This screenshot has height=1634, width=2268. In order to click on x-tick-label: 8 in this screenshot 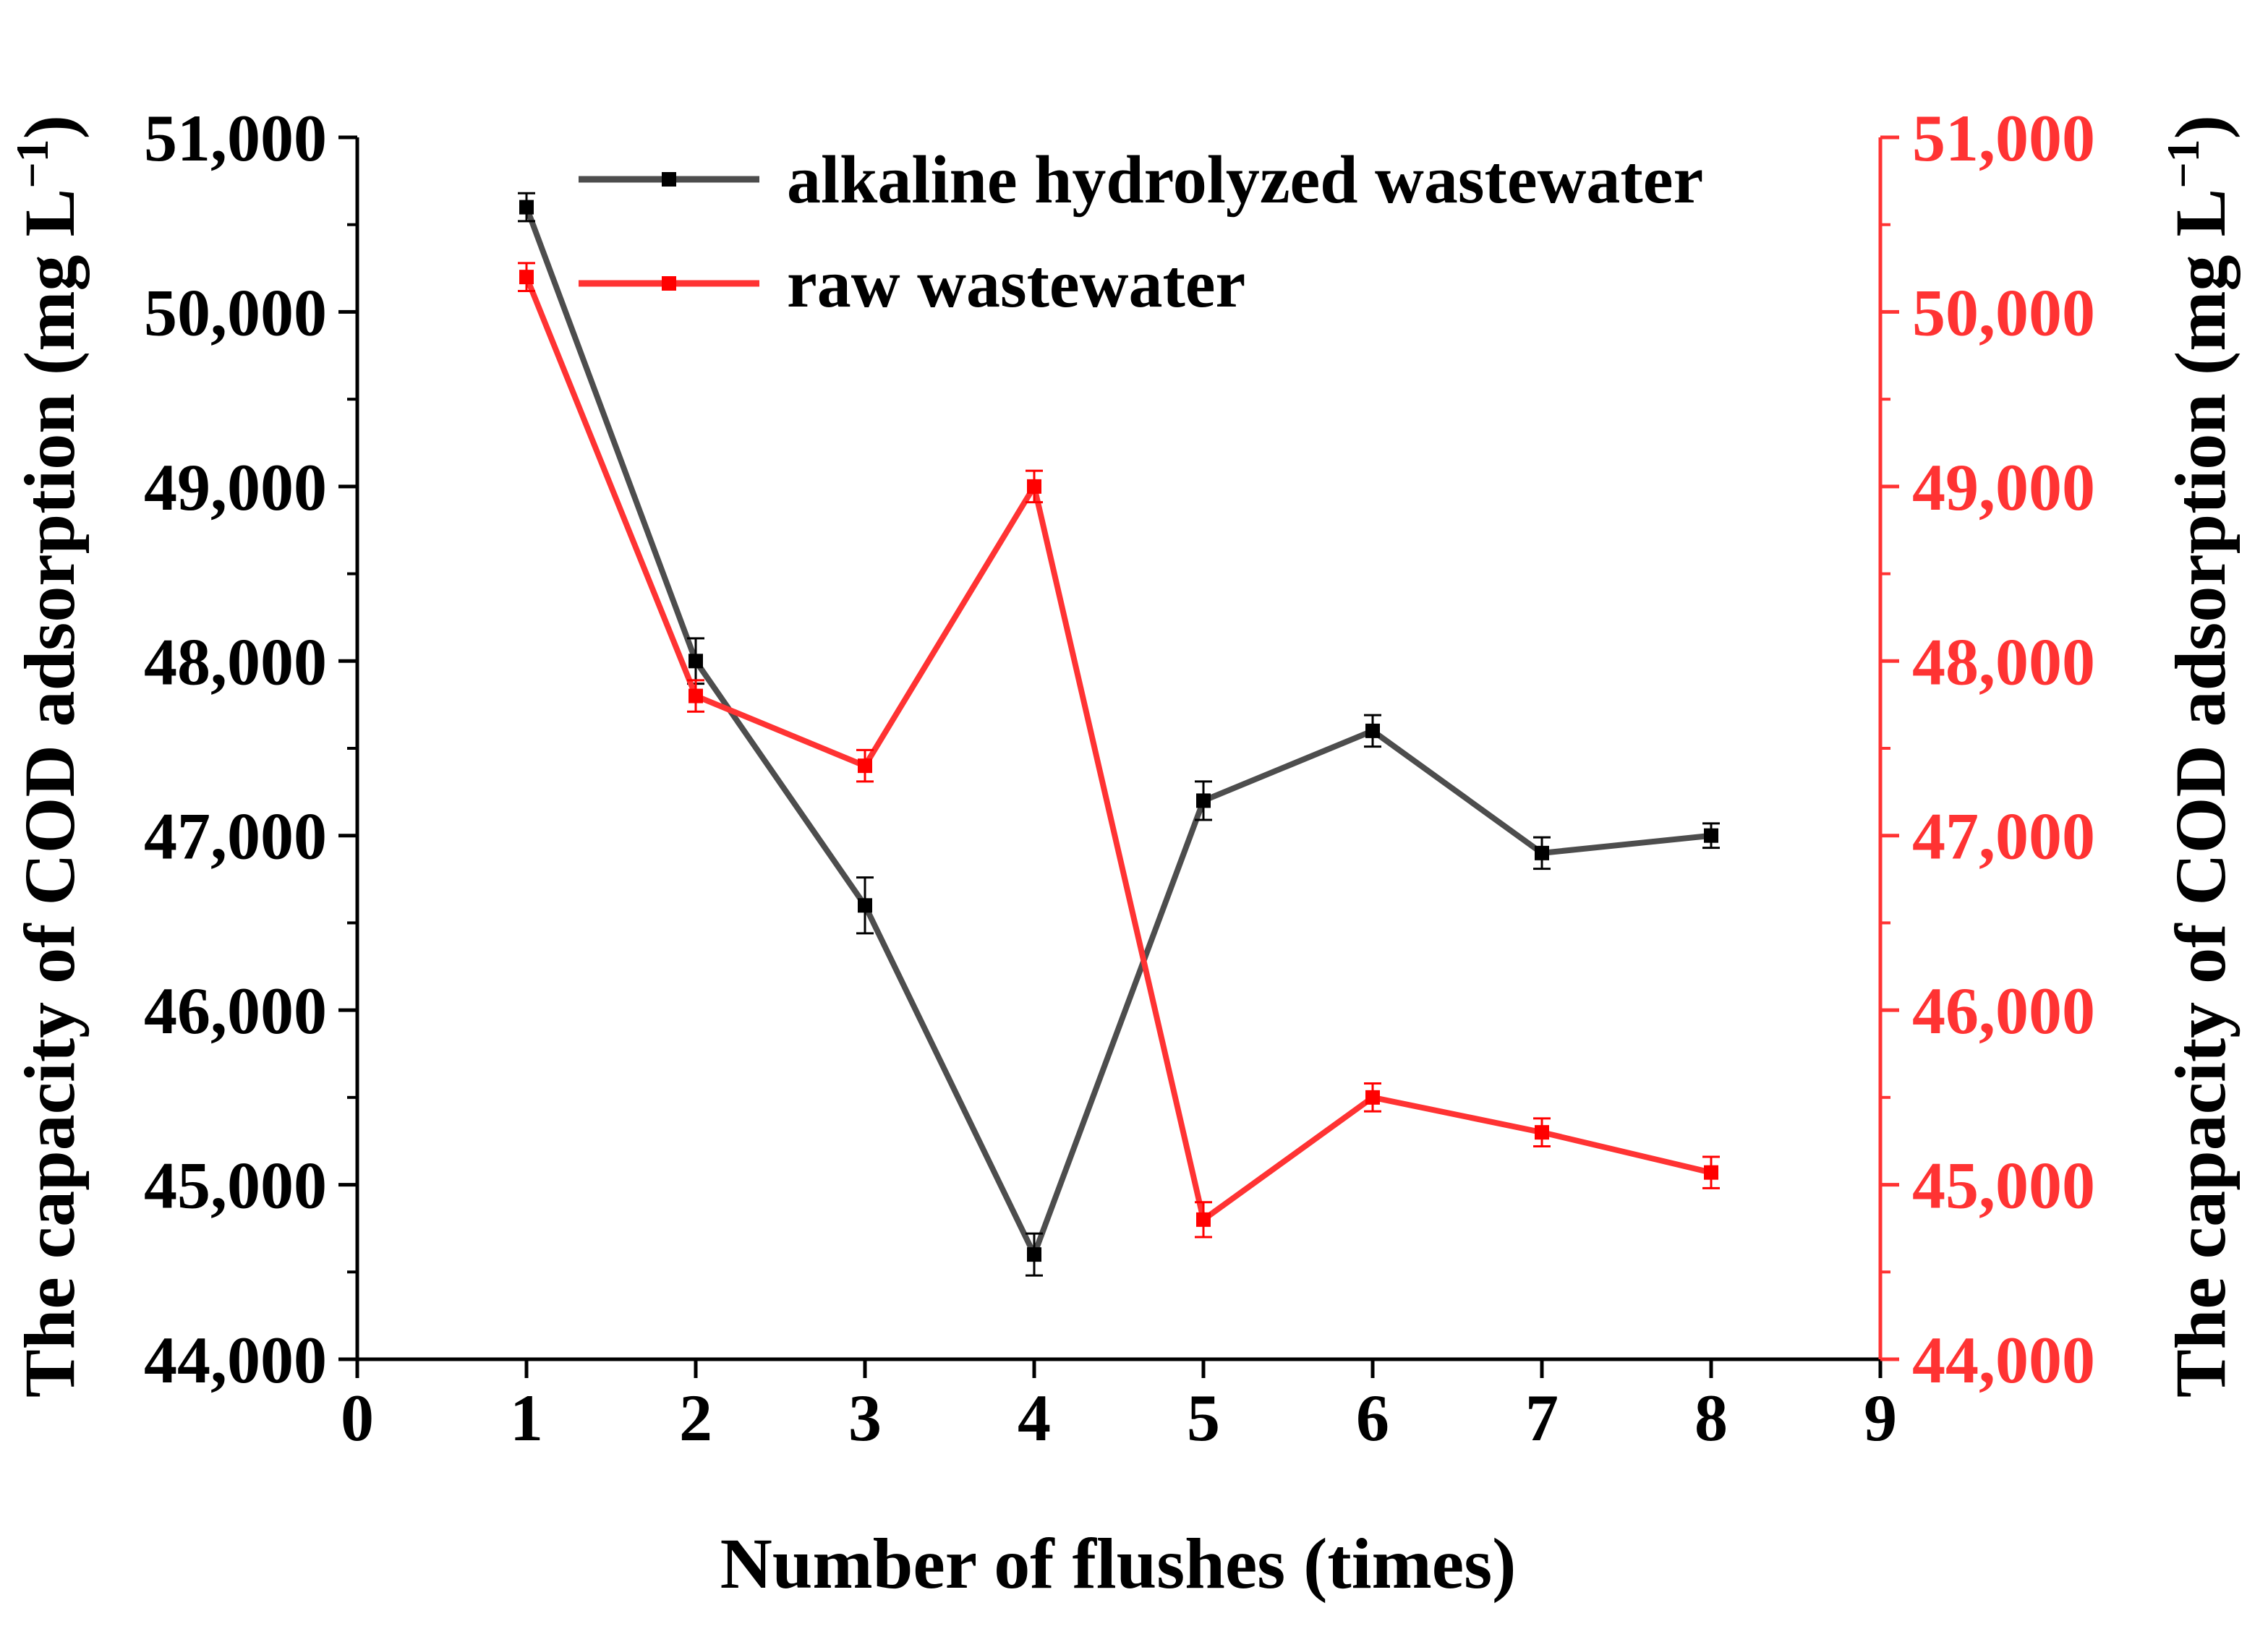, I will do `click(1711, 1418)`.